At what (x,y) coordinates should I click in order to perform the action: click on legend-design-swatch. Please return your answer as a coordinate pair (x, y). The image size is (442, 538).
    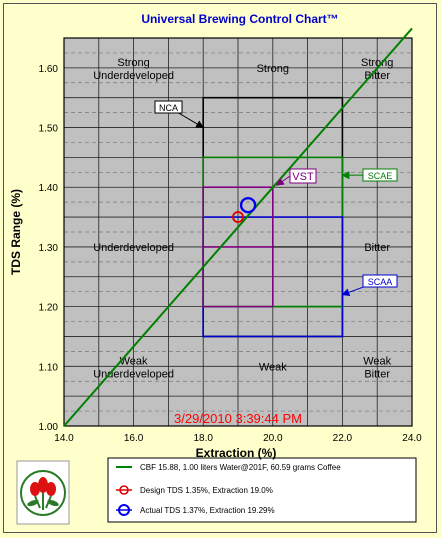
    Looking at the image, I should click on (124, 490).